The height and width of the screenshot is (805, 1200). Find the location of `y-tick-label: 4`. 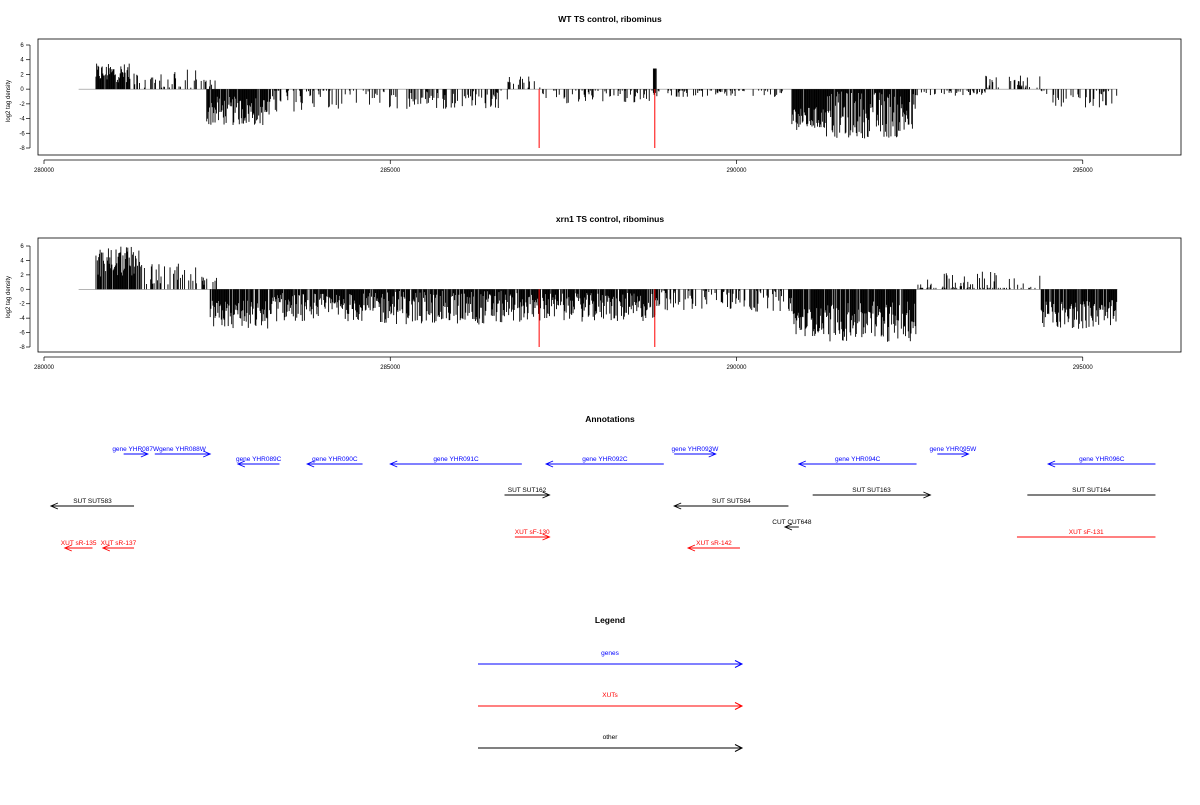

y-tick-label: 4 is located at coordinates (22, 61).